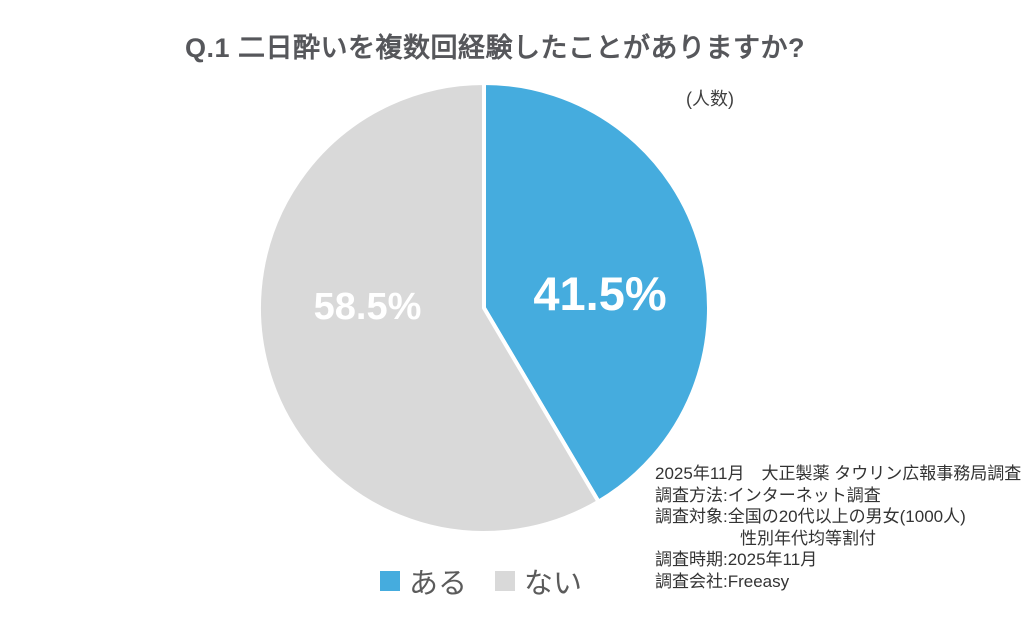 The height and width of the screenshot is (630, 1024). I want to click on footnote-line: 調査対象:全国の20代以上の男女(1000人), so click(810, 516).